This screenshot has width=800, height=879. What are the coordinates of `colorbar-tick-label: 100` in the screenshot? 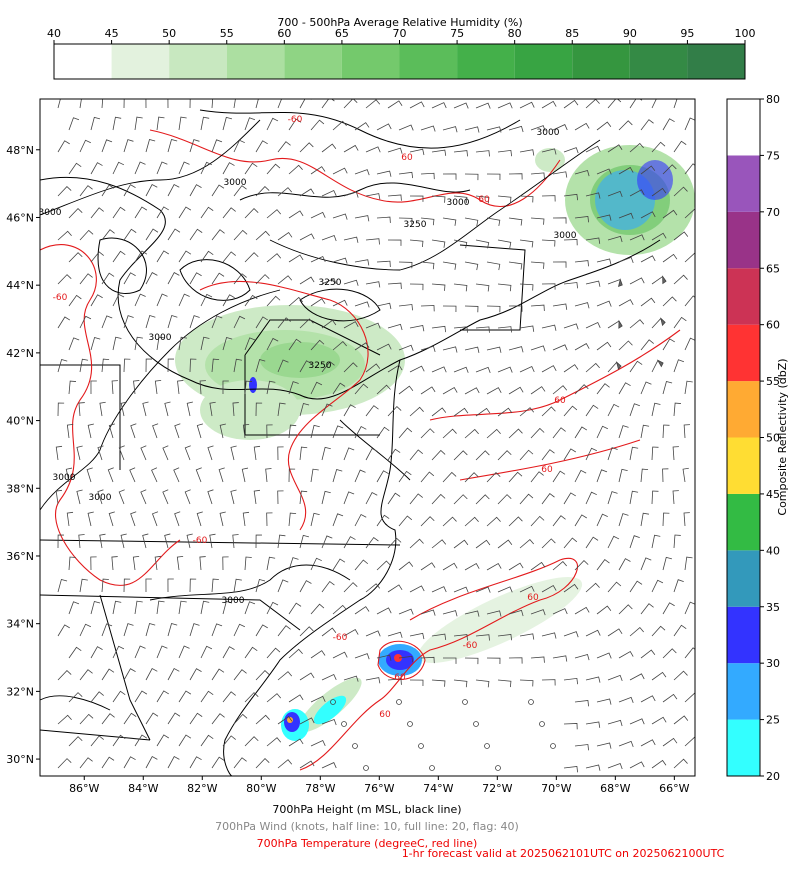 It's located at (745, 33).